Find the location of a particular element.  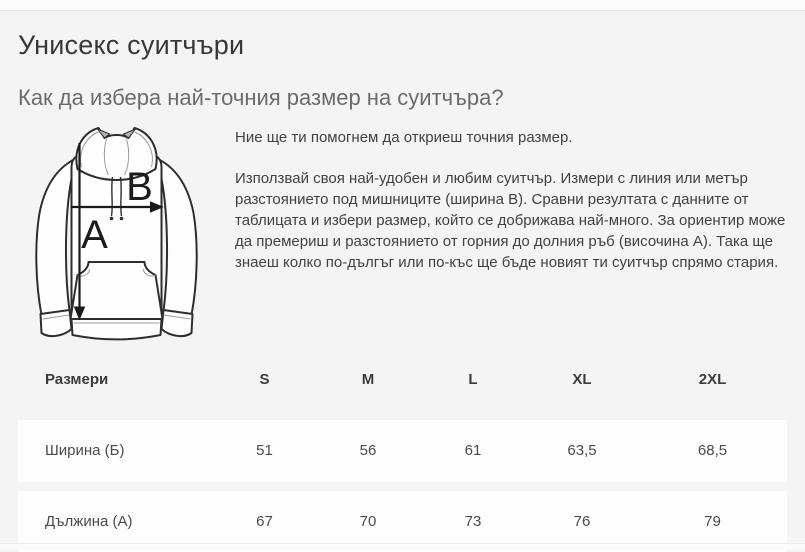

length-xl: 76 is located at coordinates (582, 521).